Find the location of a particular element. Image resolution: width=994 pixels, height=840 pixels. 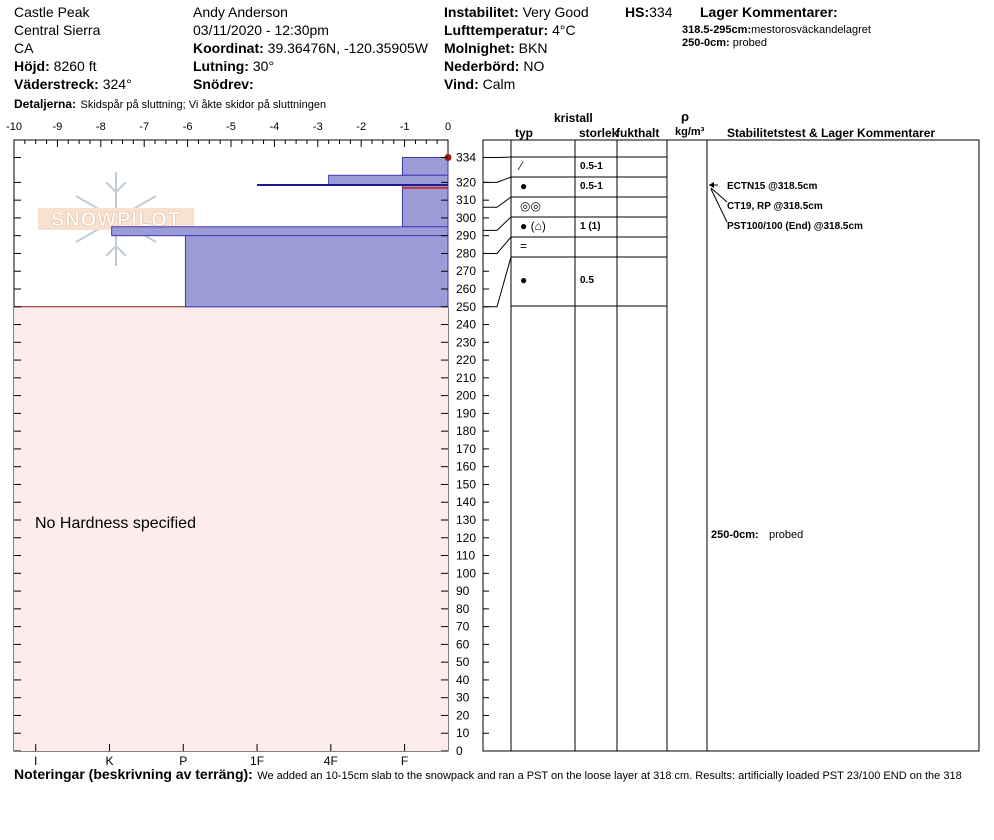

layer-comment-2-text: probed is located at coordinates (750, 43).